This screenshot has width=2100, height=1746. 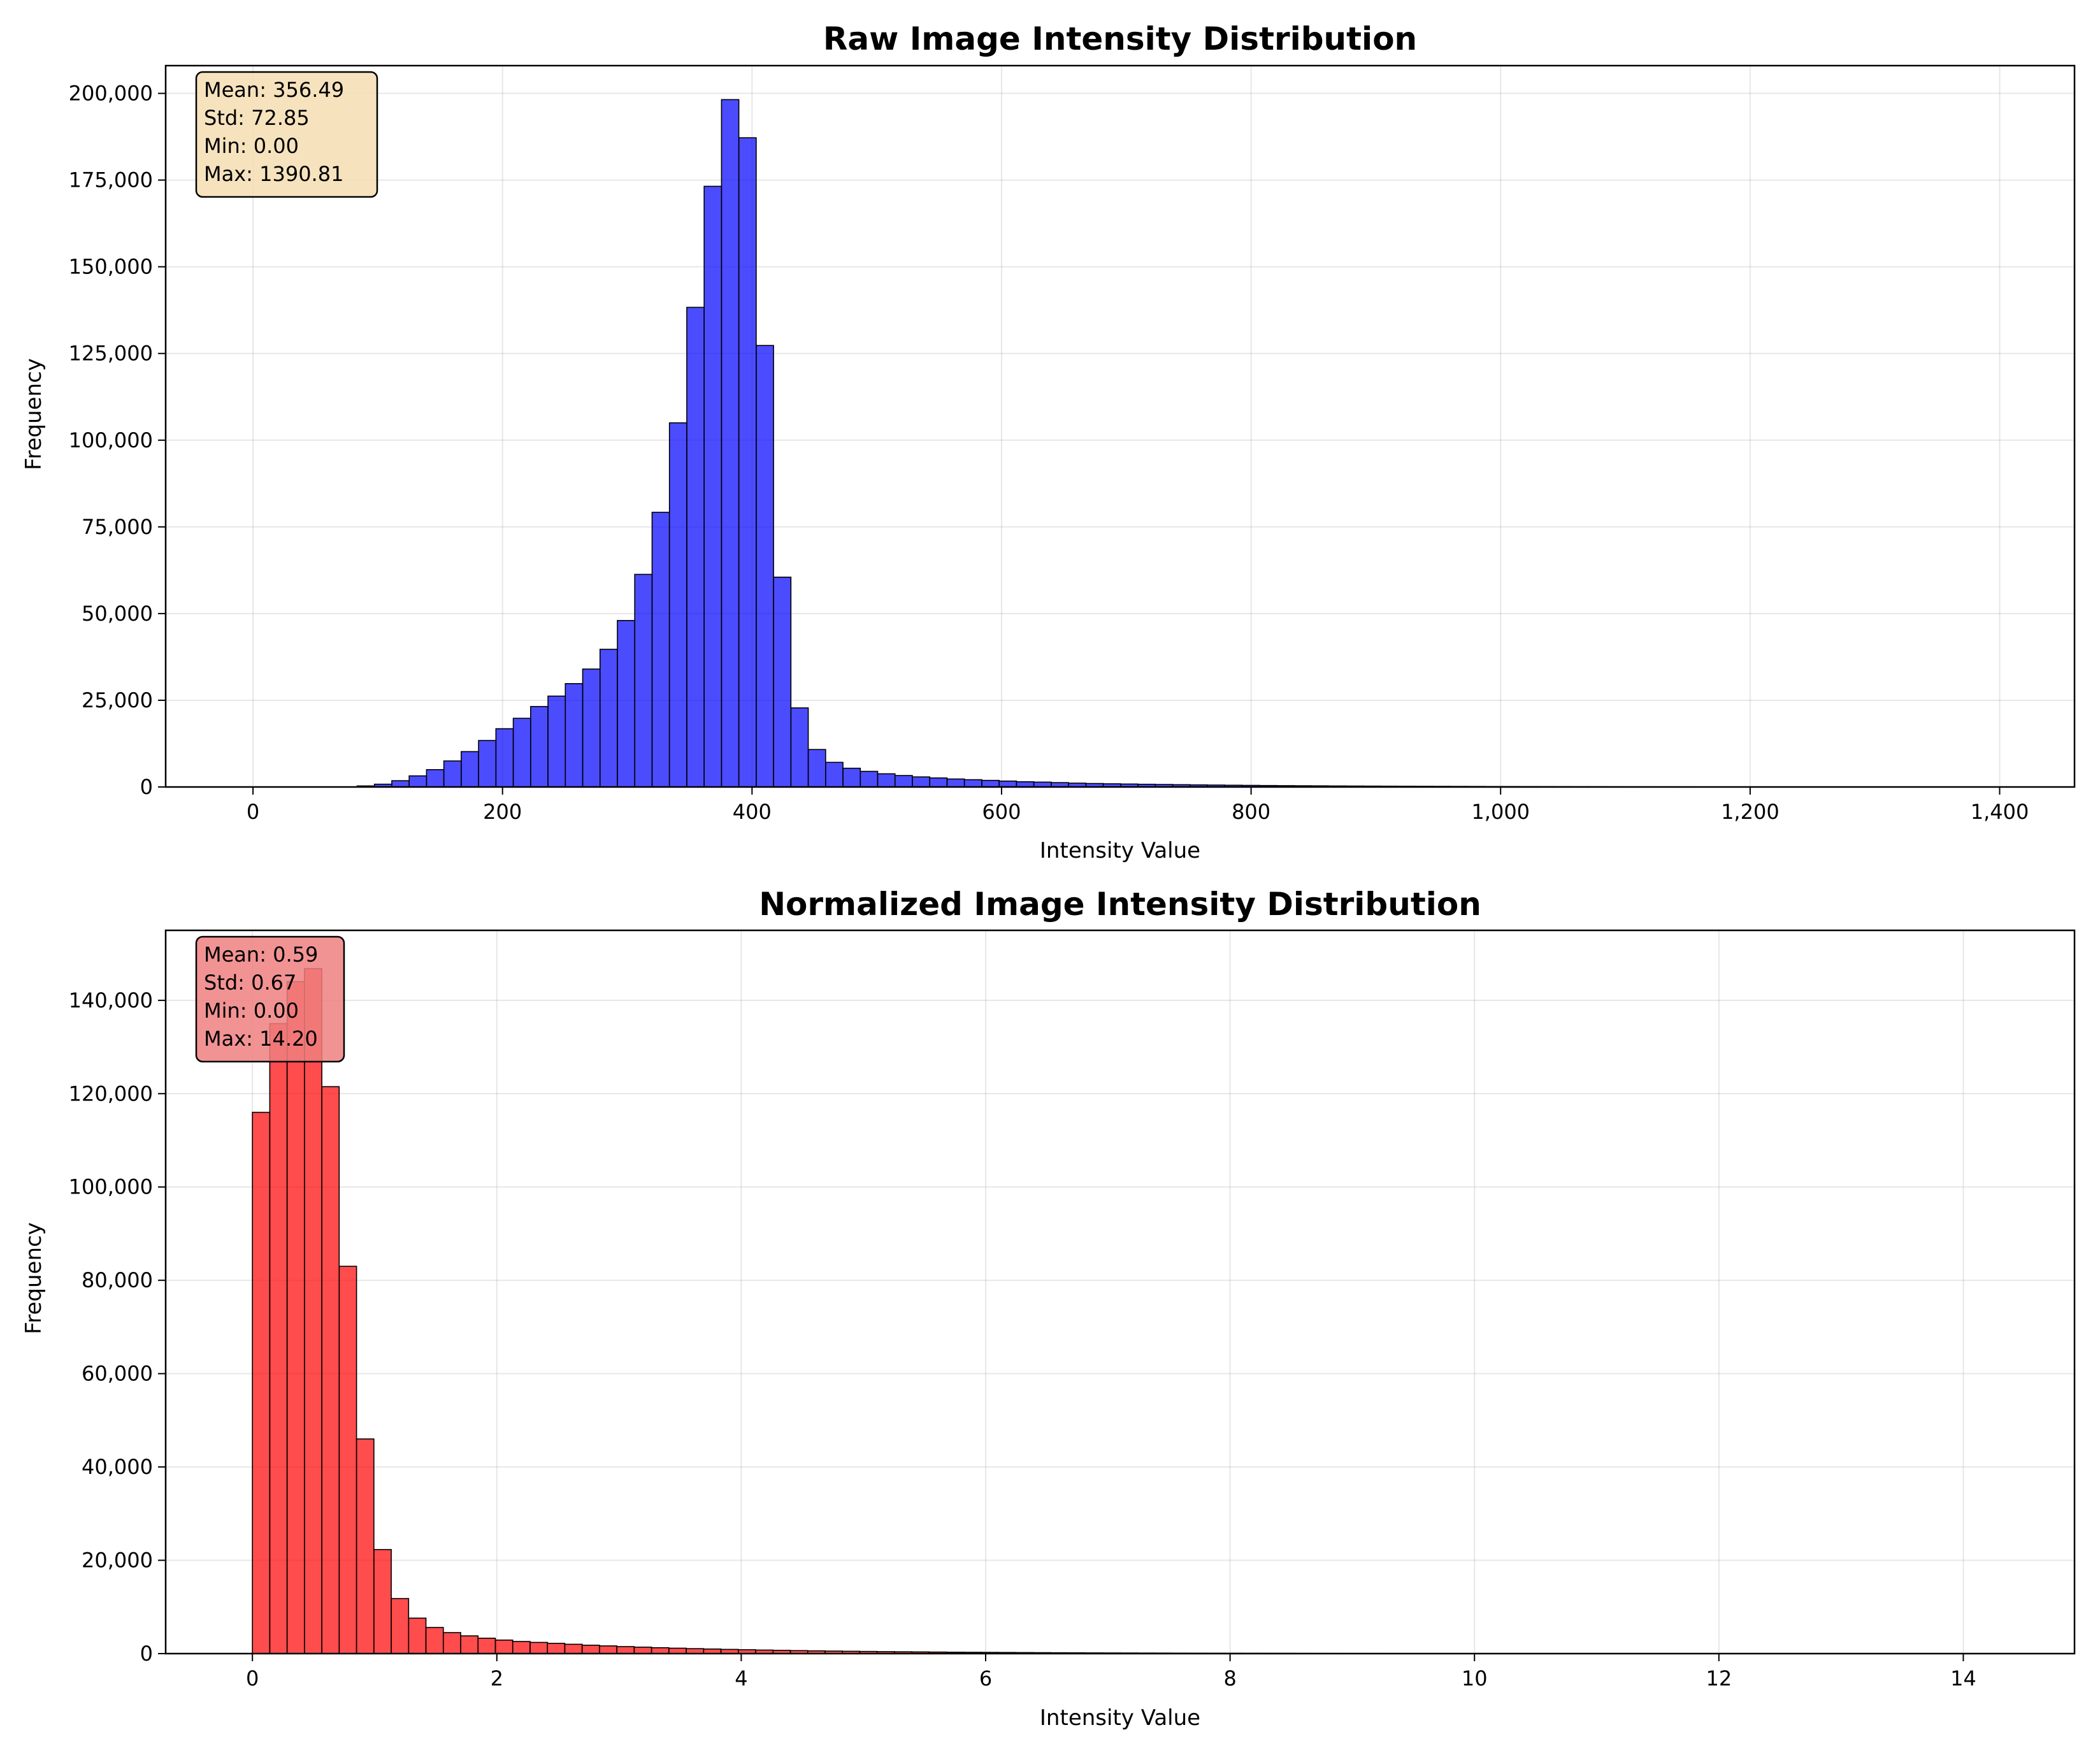 What do you see at coordinates (1120, 850) in the screenshot?
I see `raw-x-axis-label: Intensity Value` at bounding box center [1120, 850].